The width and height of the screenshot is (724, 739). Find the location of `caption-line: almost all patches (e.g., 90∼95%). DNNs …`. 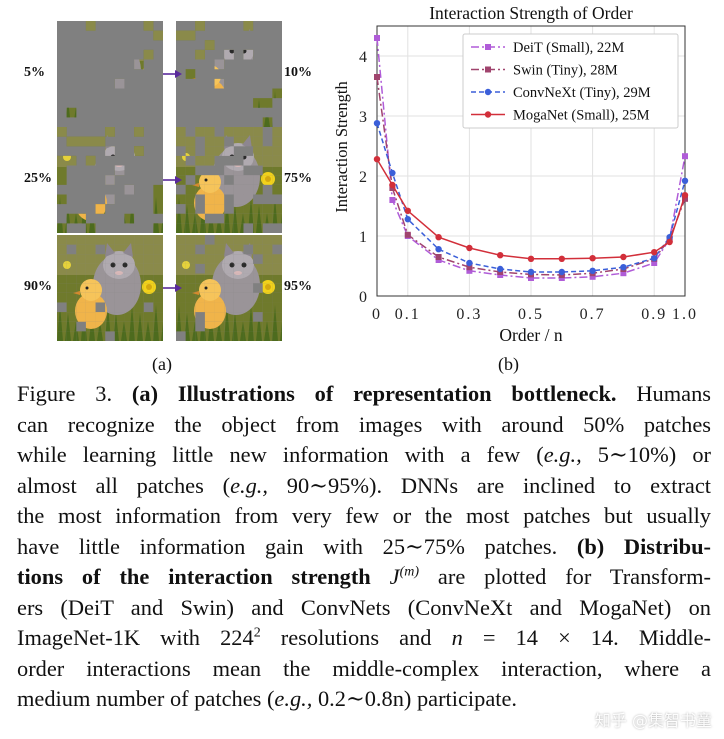

caption-line: almost all patches (e.g., 90∼95%). DNNs … is located at coordinates (364, 486).